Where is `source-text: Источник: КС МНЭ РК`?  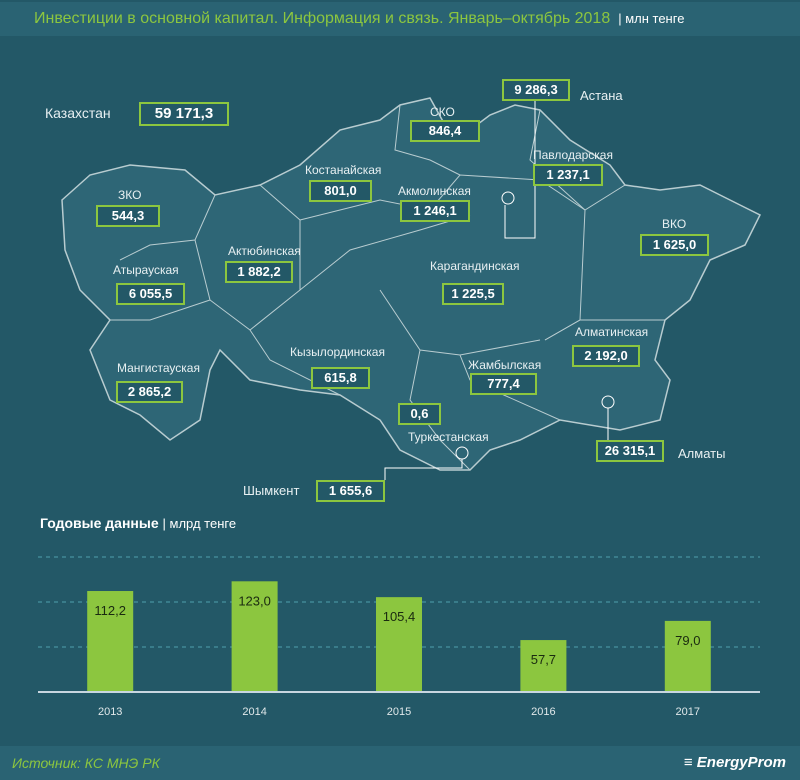 source-text: Источник: КС МНЭ РК is located at coordinates (86, 763).